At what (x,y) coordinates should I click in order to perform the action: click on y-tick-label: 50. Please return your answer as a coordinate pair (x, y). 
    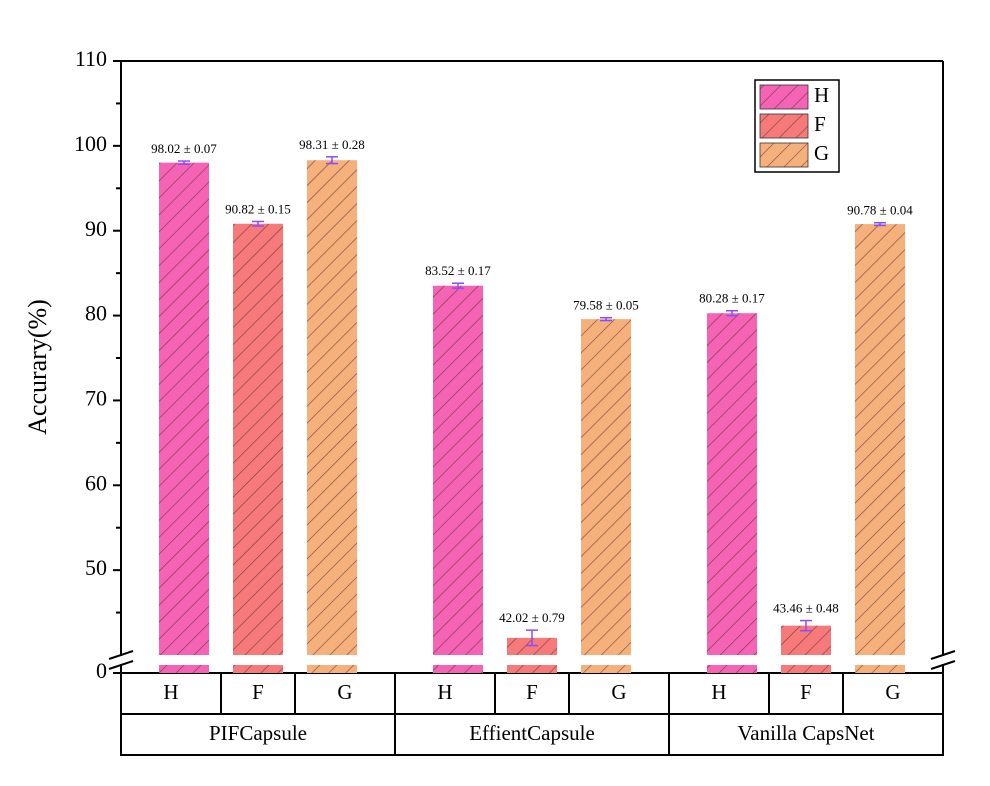
    Looking at the image, I should click on (96, 567).